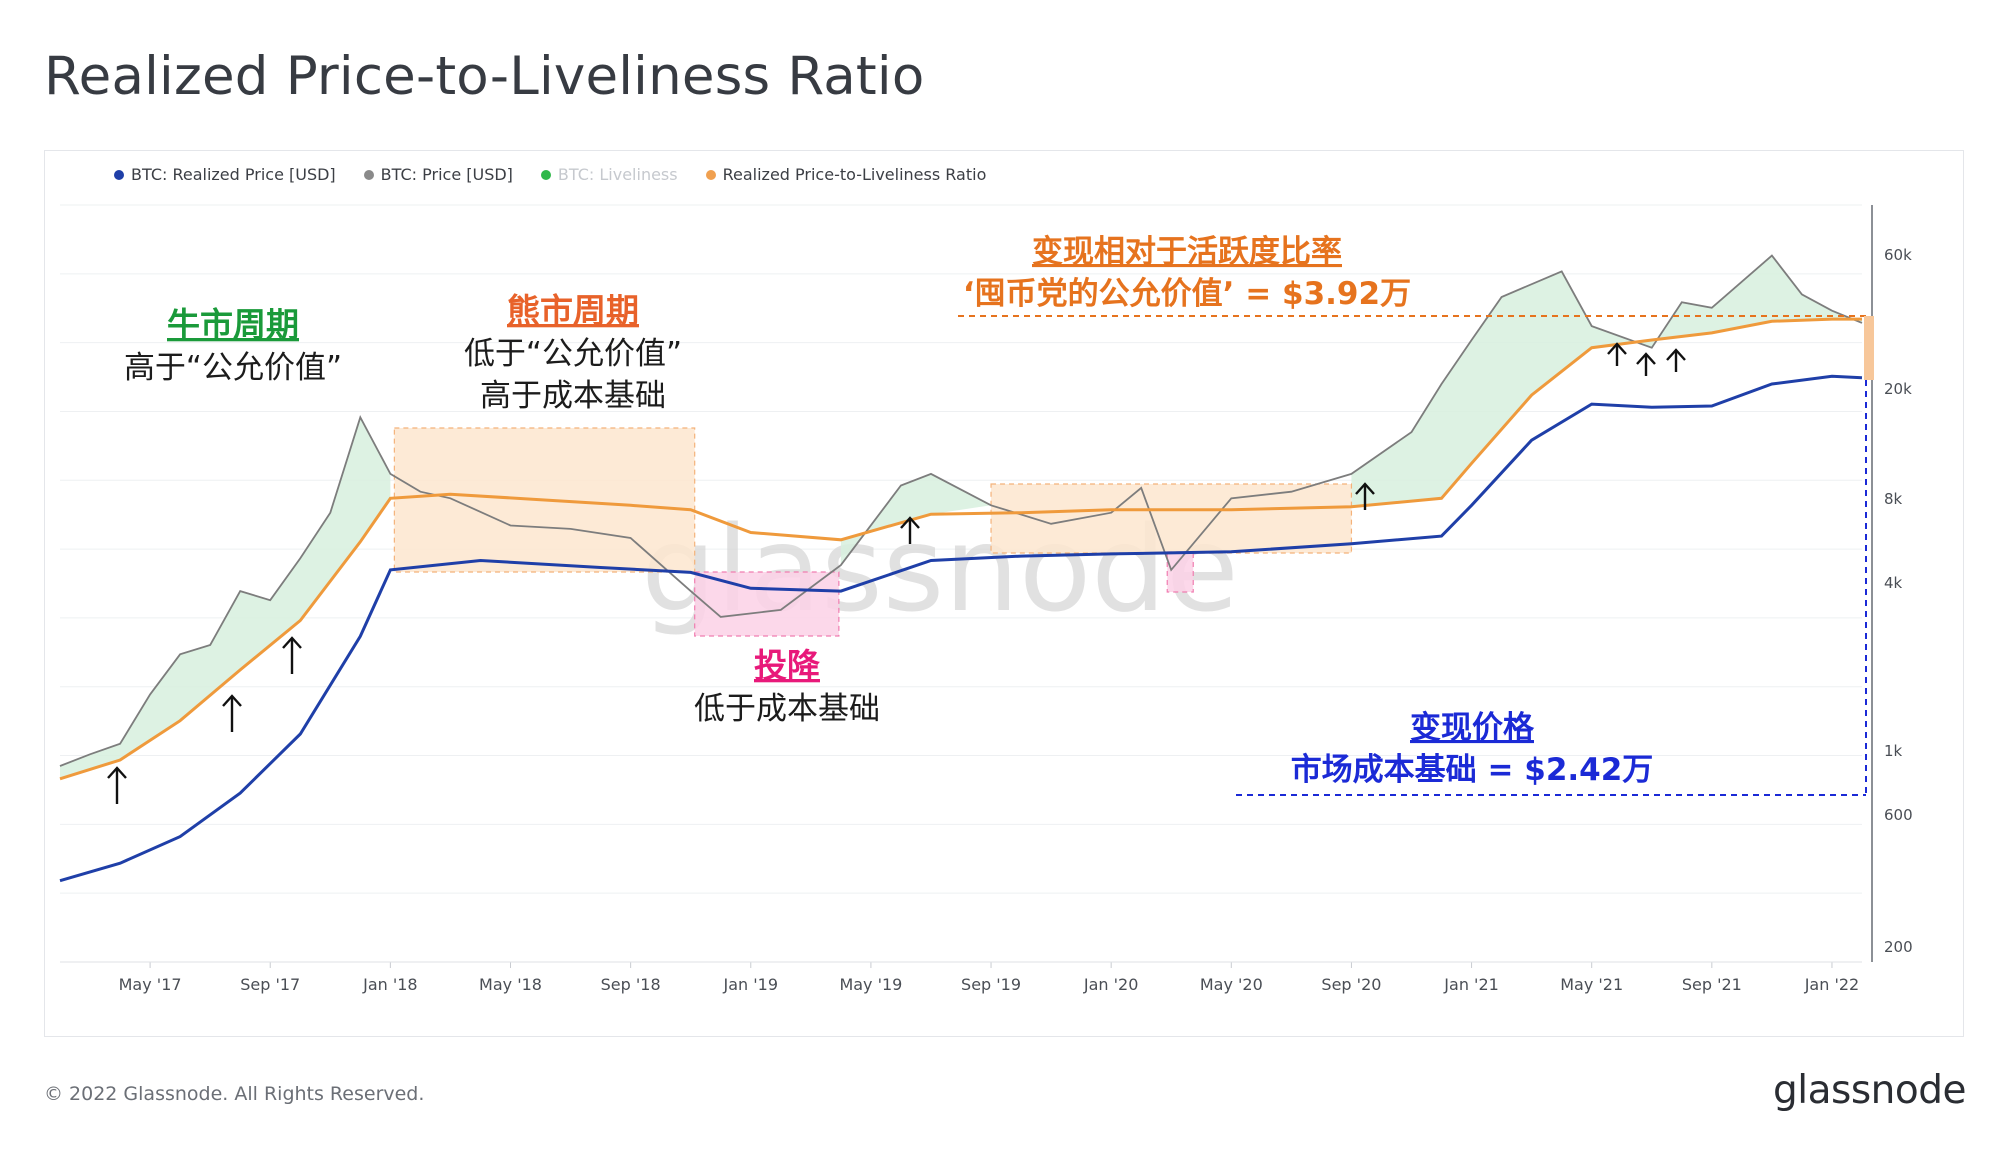  What do you see at coordinates (484, 76) in the screenshot?
I see `page-title: Realized Price-to-Liveliness Ratio` at bounding box center [484, 76].